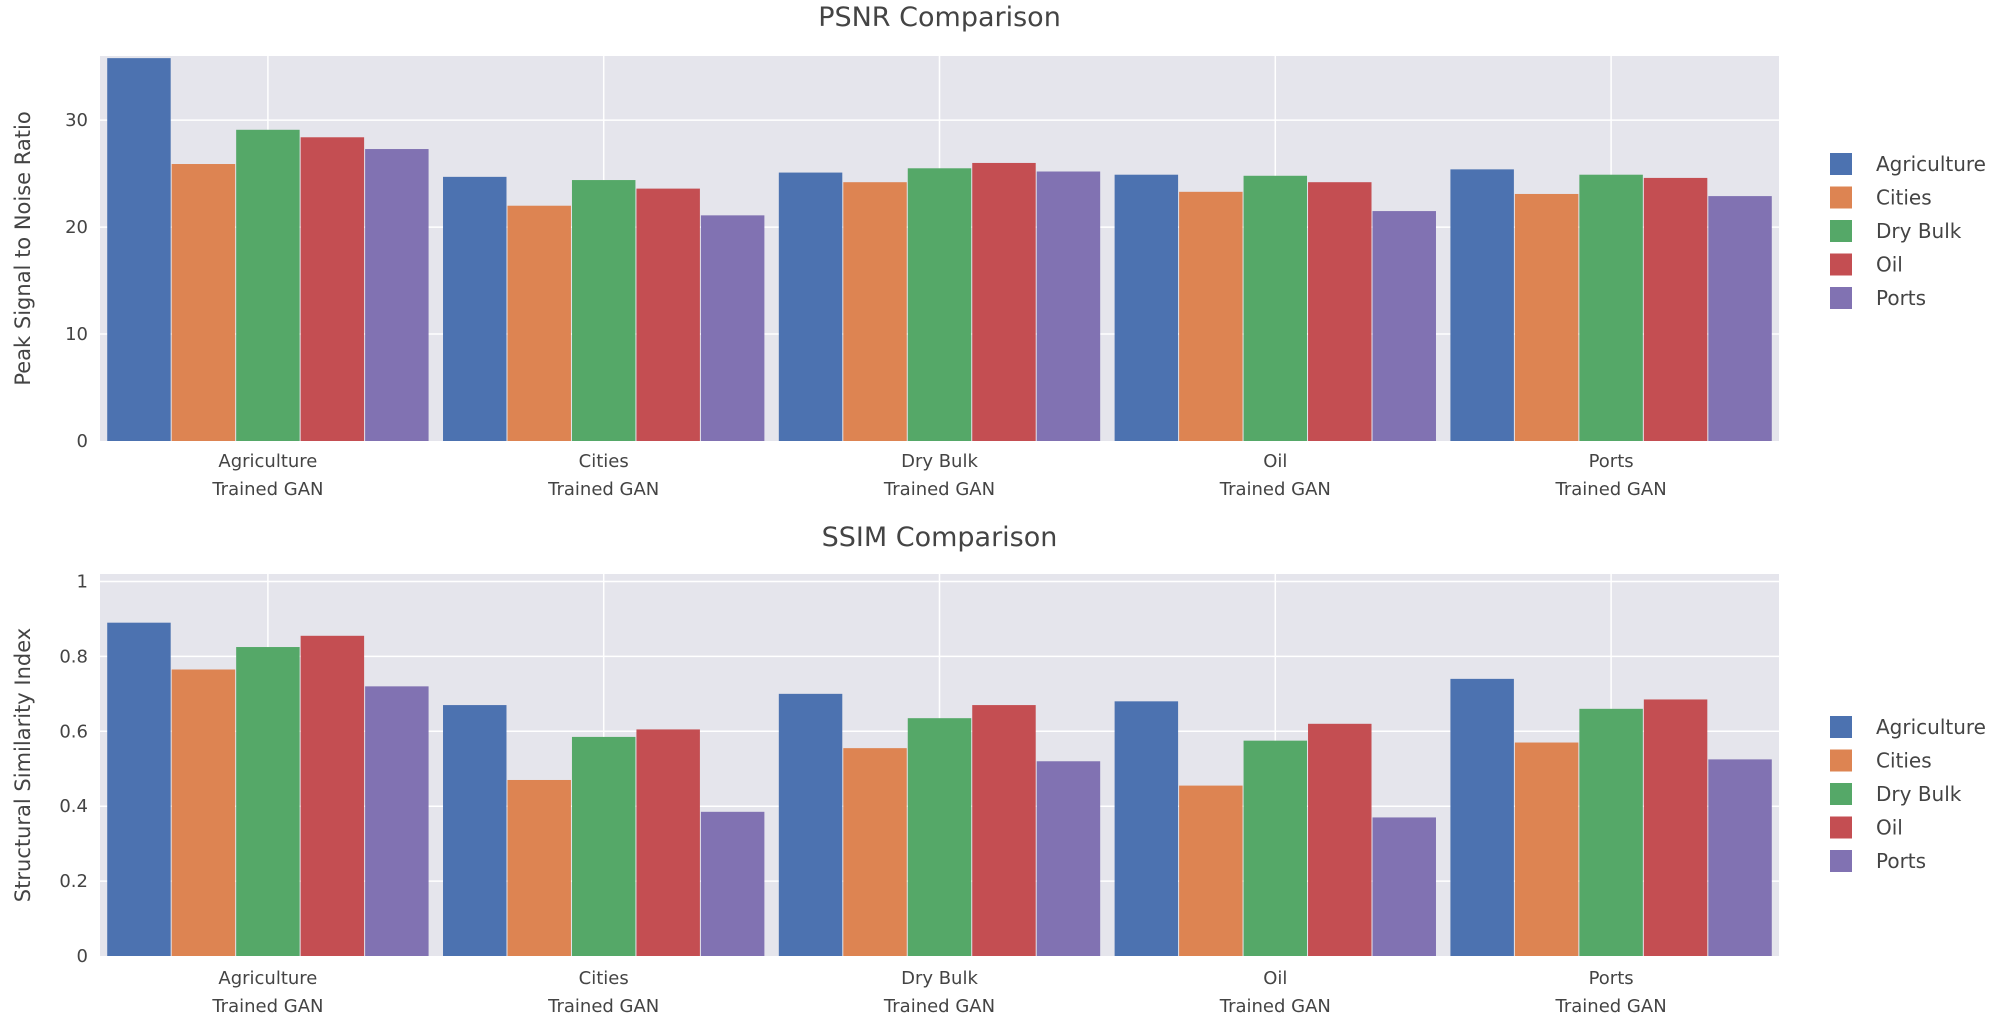  What do you see at coordinates (73, 806) in the screenshot?
I see `y-tick-label: 0.4` at bounding box center [73, 806].